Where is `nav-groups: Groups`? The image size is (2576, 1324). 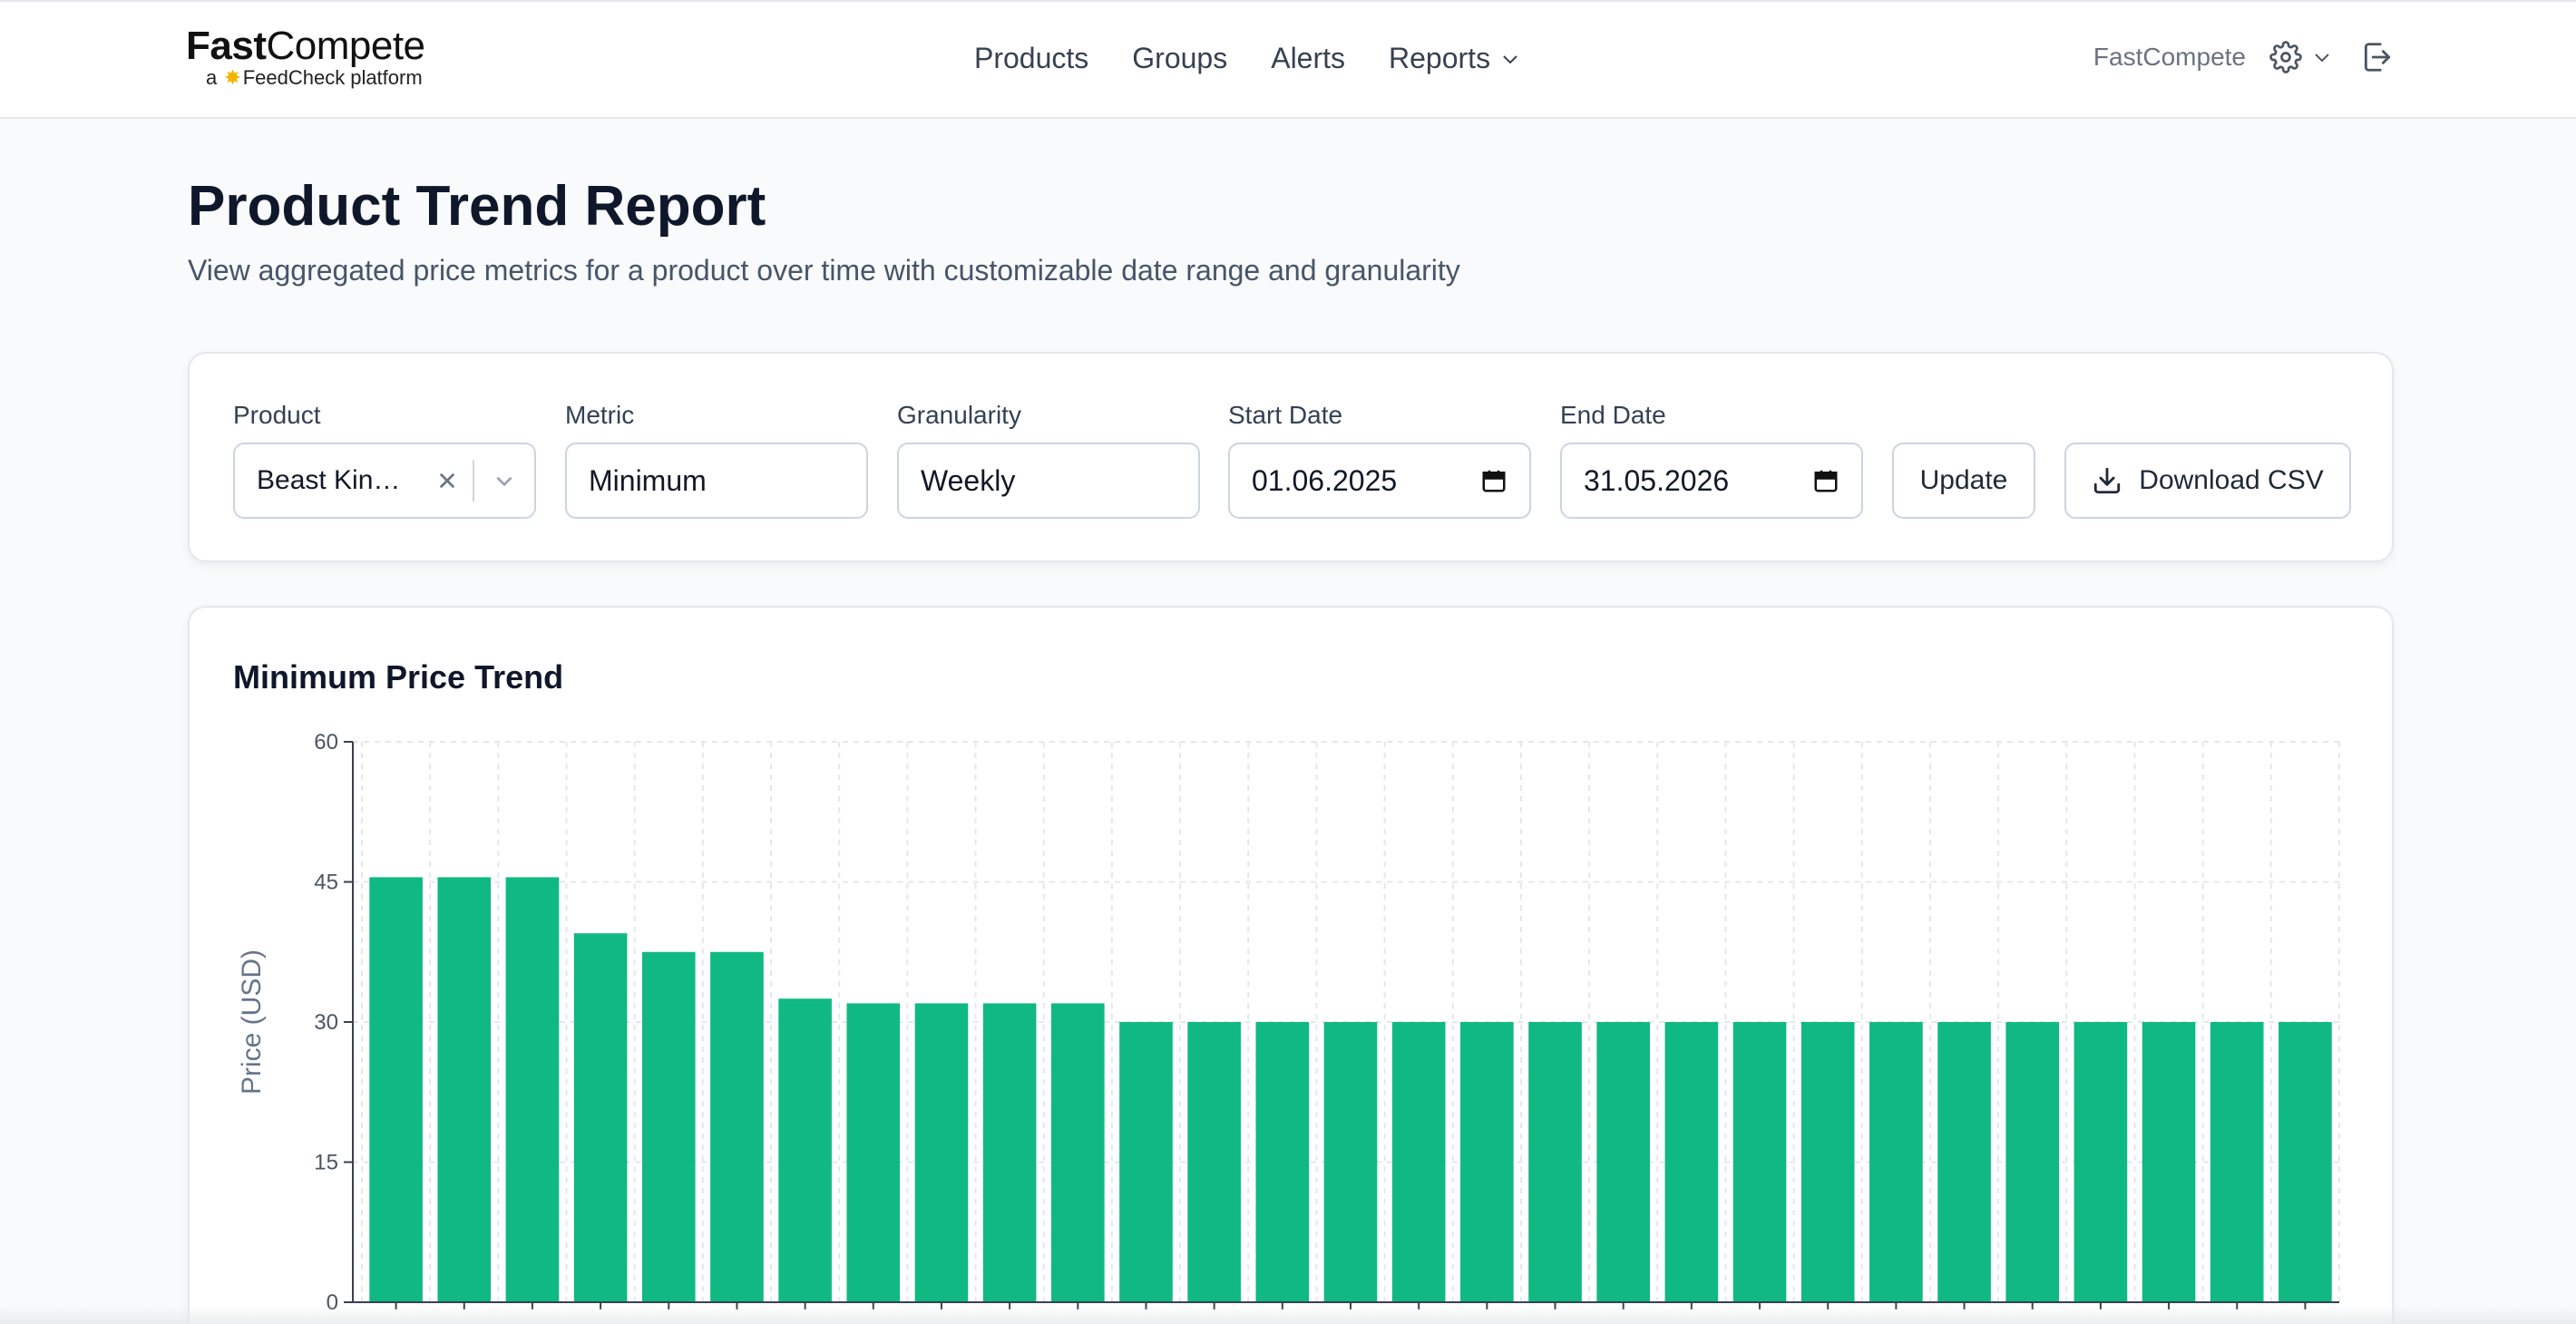
nav-groups: Groups is located at coordinates (1180, 58).